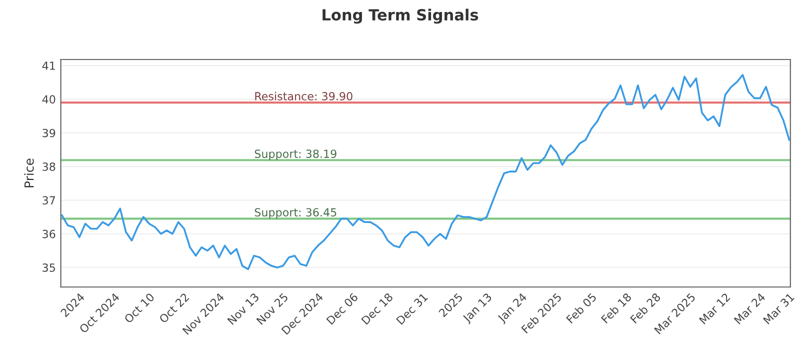 This screenshot has height=350, width=800. What do you see at coordinates (714, 308) in the screenshot?
I see `x-tick-label: Mar 12` at bounding box center [714, 308].